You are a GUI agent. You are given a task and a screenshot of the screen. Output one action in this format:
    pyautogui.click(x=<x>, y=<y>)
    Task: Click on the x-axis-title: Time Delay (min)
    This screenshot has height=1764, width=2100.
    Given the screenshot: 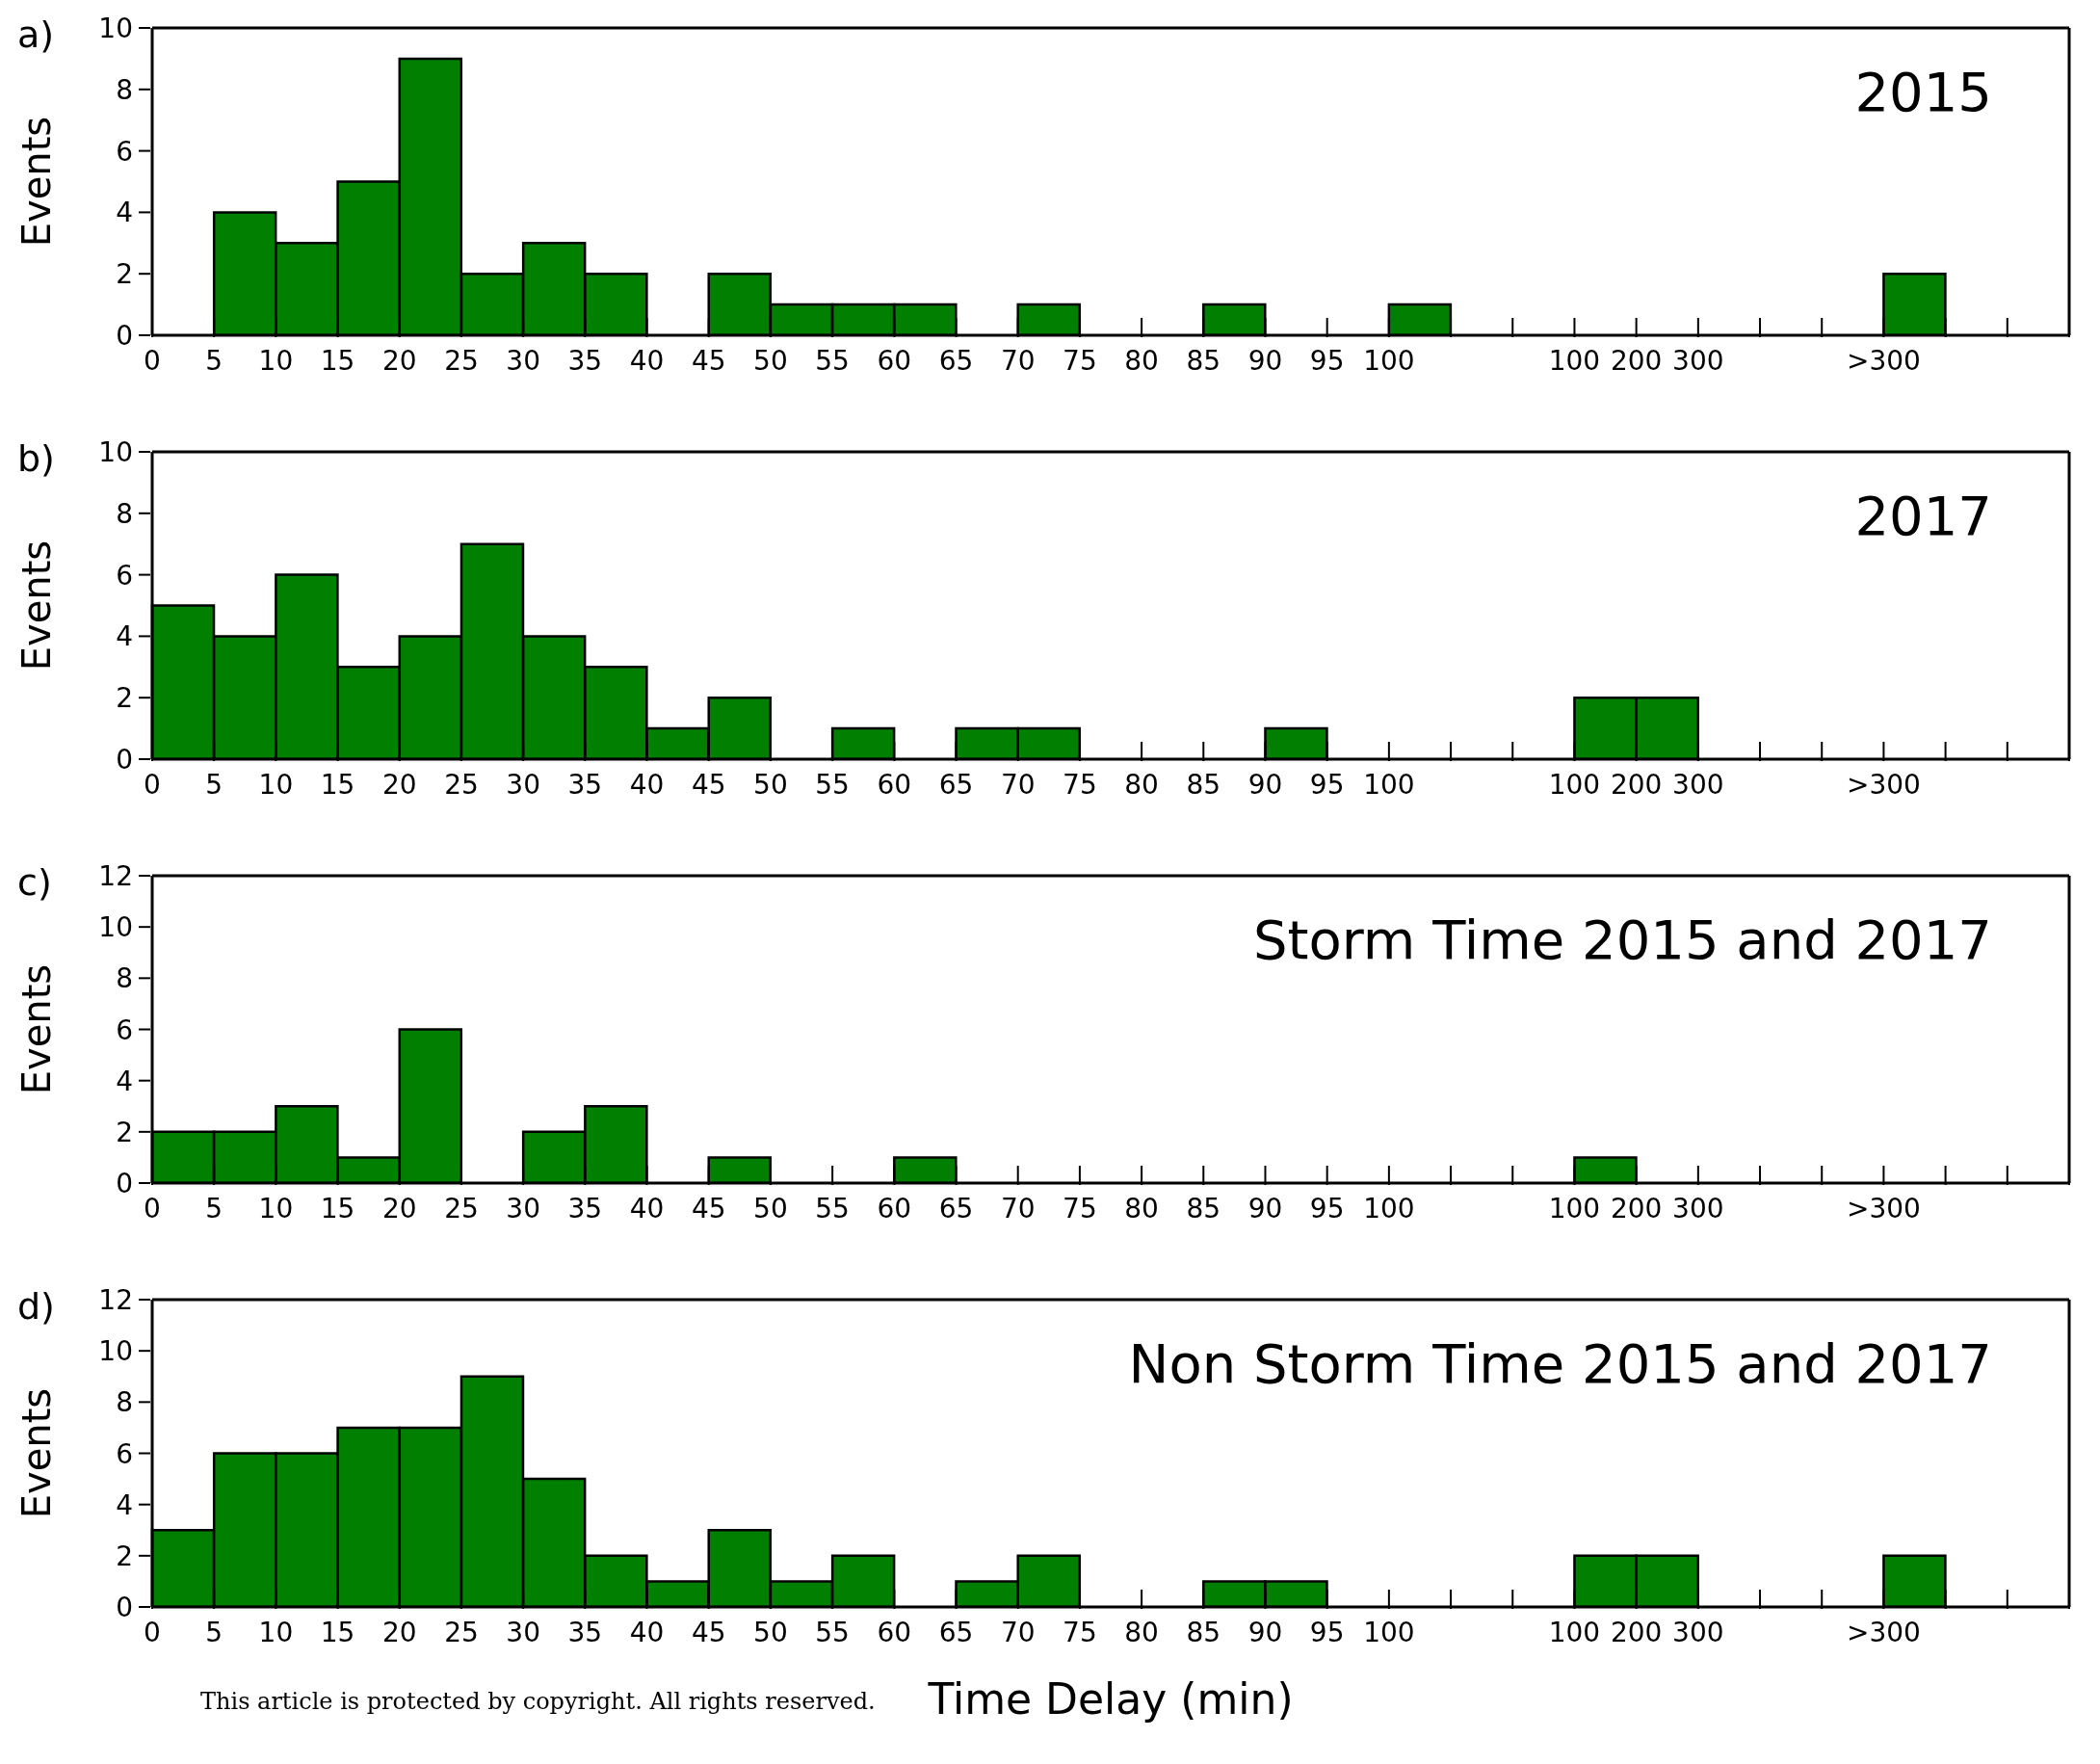 What is the action you would take?
    pyautogui.click(x=1110, y=1699)
    